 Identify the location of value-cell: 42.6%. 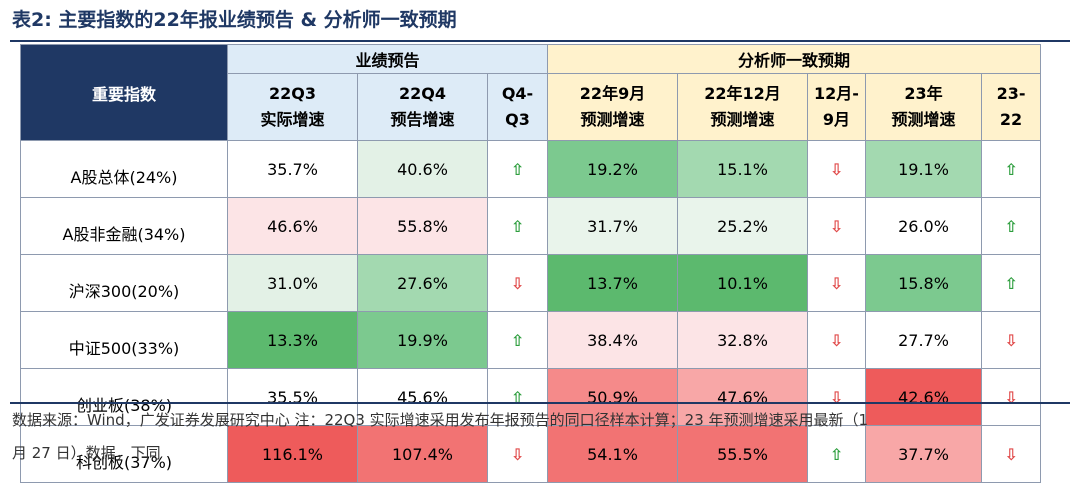
(923, 397).